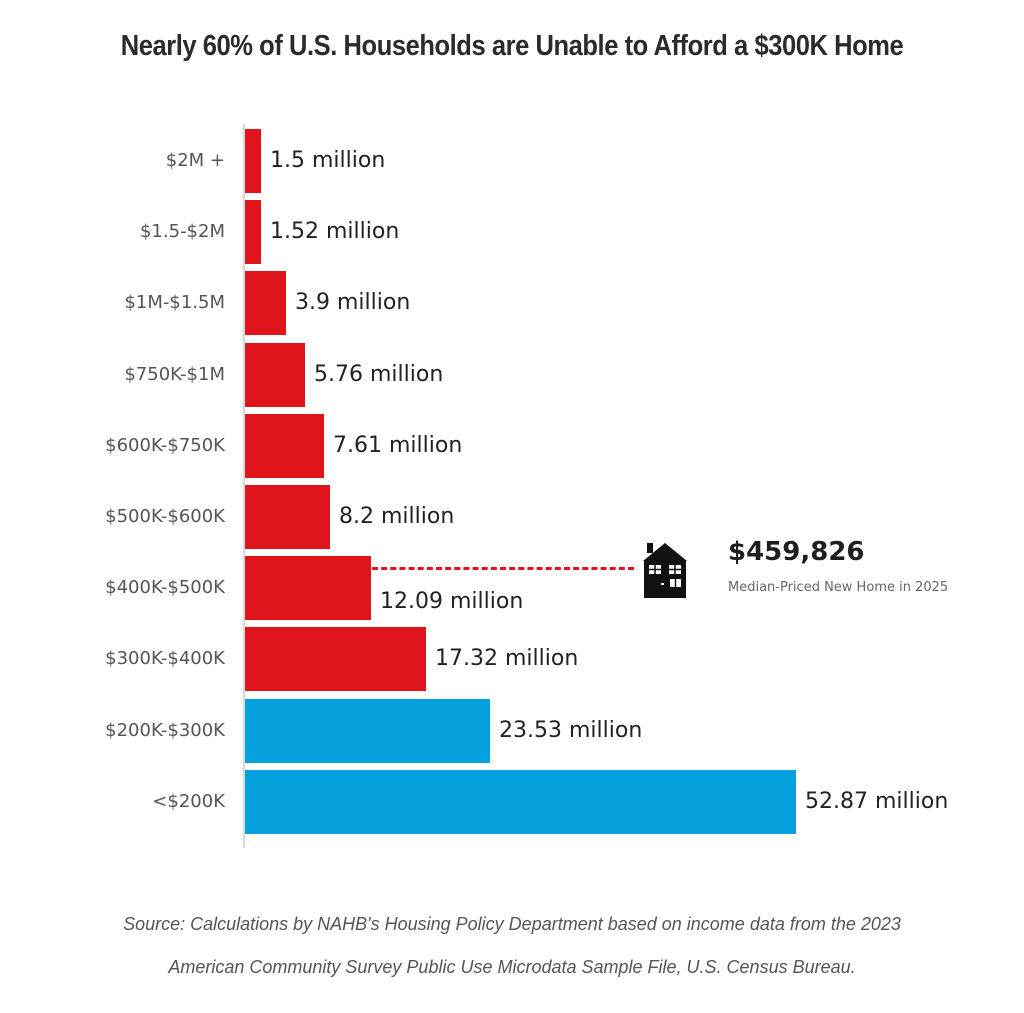  I want to click on value-label: 1.52 million, so click(335, 232).